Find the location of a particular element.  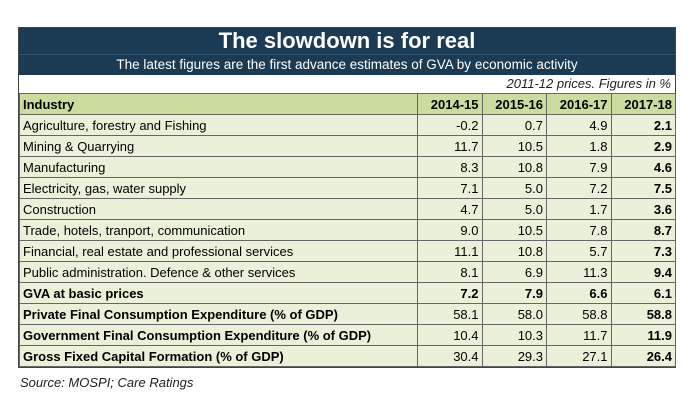

units-note: 2011-12 prices. Figures in % is located at coordinates (347, 84).